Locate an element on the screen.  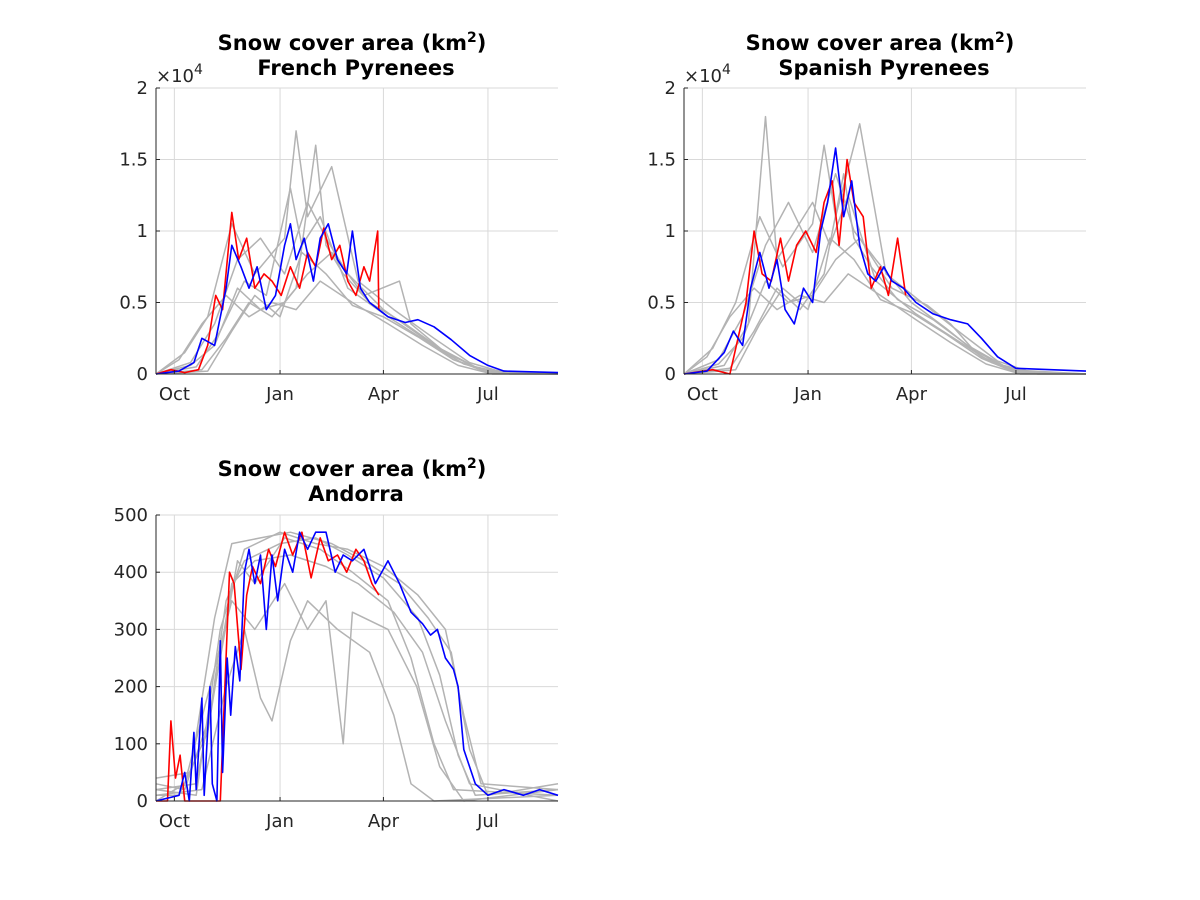
chart-subtitle: Spanish Pyrenees is located at coordinates (883, 68).